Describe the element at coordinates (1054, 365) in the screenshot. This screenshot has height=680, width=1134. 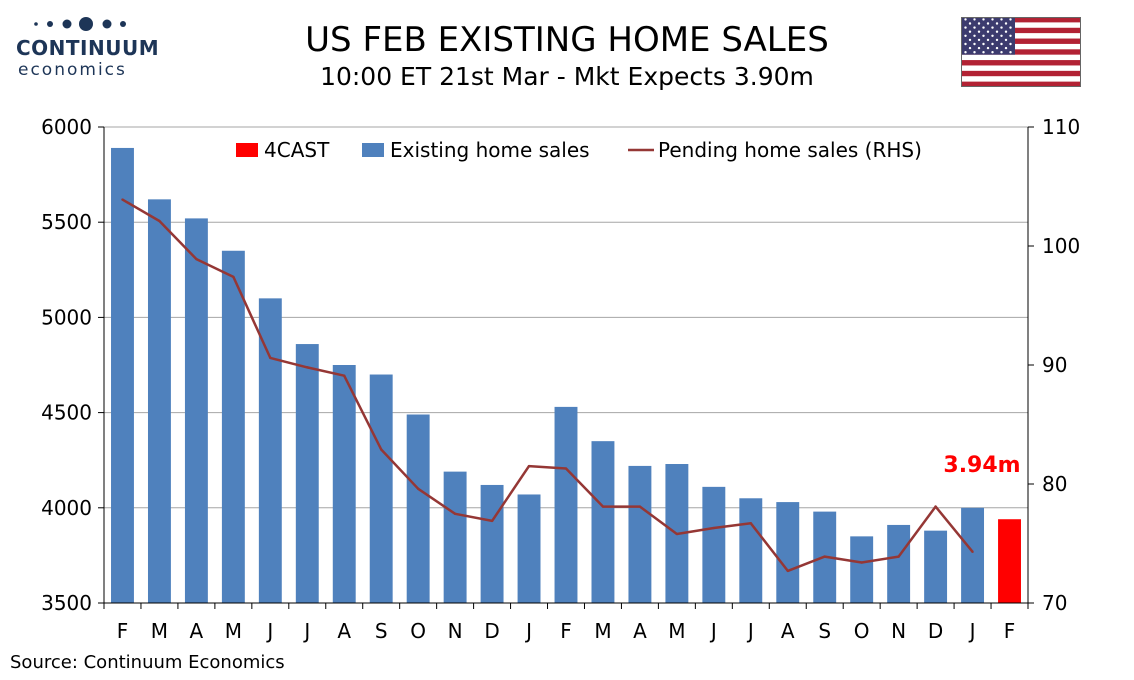
I see `y-right-tick-label: 90` at that location.